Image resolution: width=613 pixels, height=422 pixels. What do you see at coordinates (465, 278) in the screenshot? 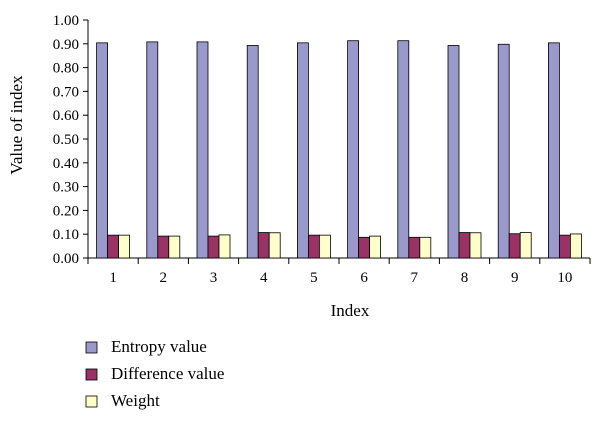
I see `x-tick-label: 8` at bounding box center [465, 278].